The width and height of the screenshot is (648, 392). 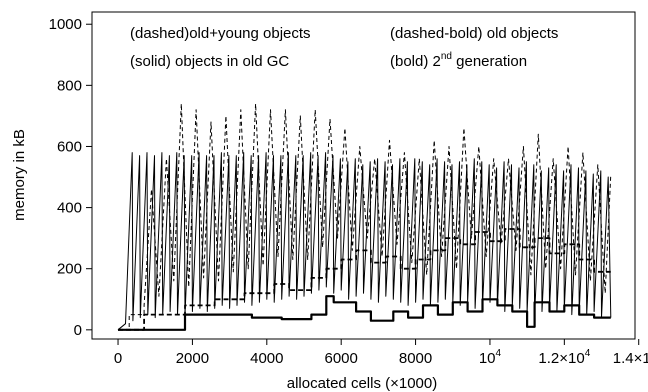 What do you see at coordinates (362, 383) in the screenshot?
I see `x-axis-label: allocated cells (×1000)` at bounding box center [362, 383].